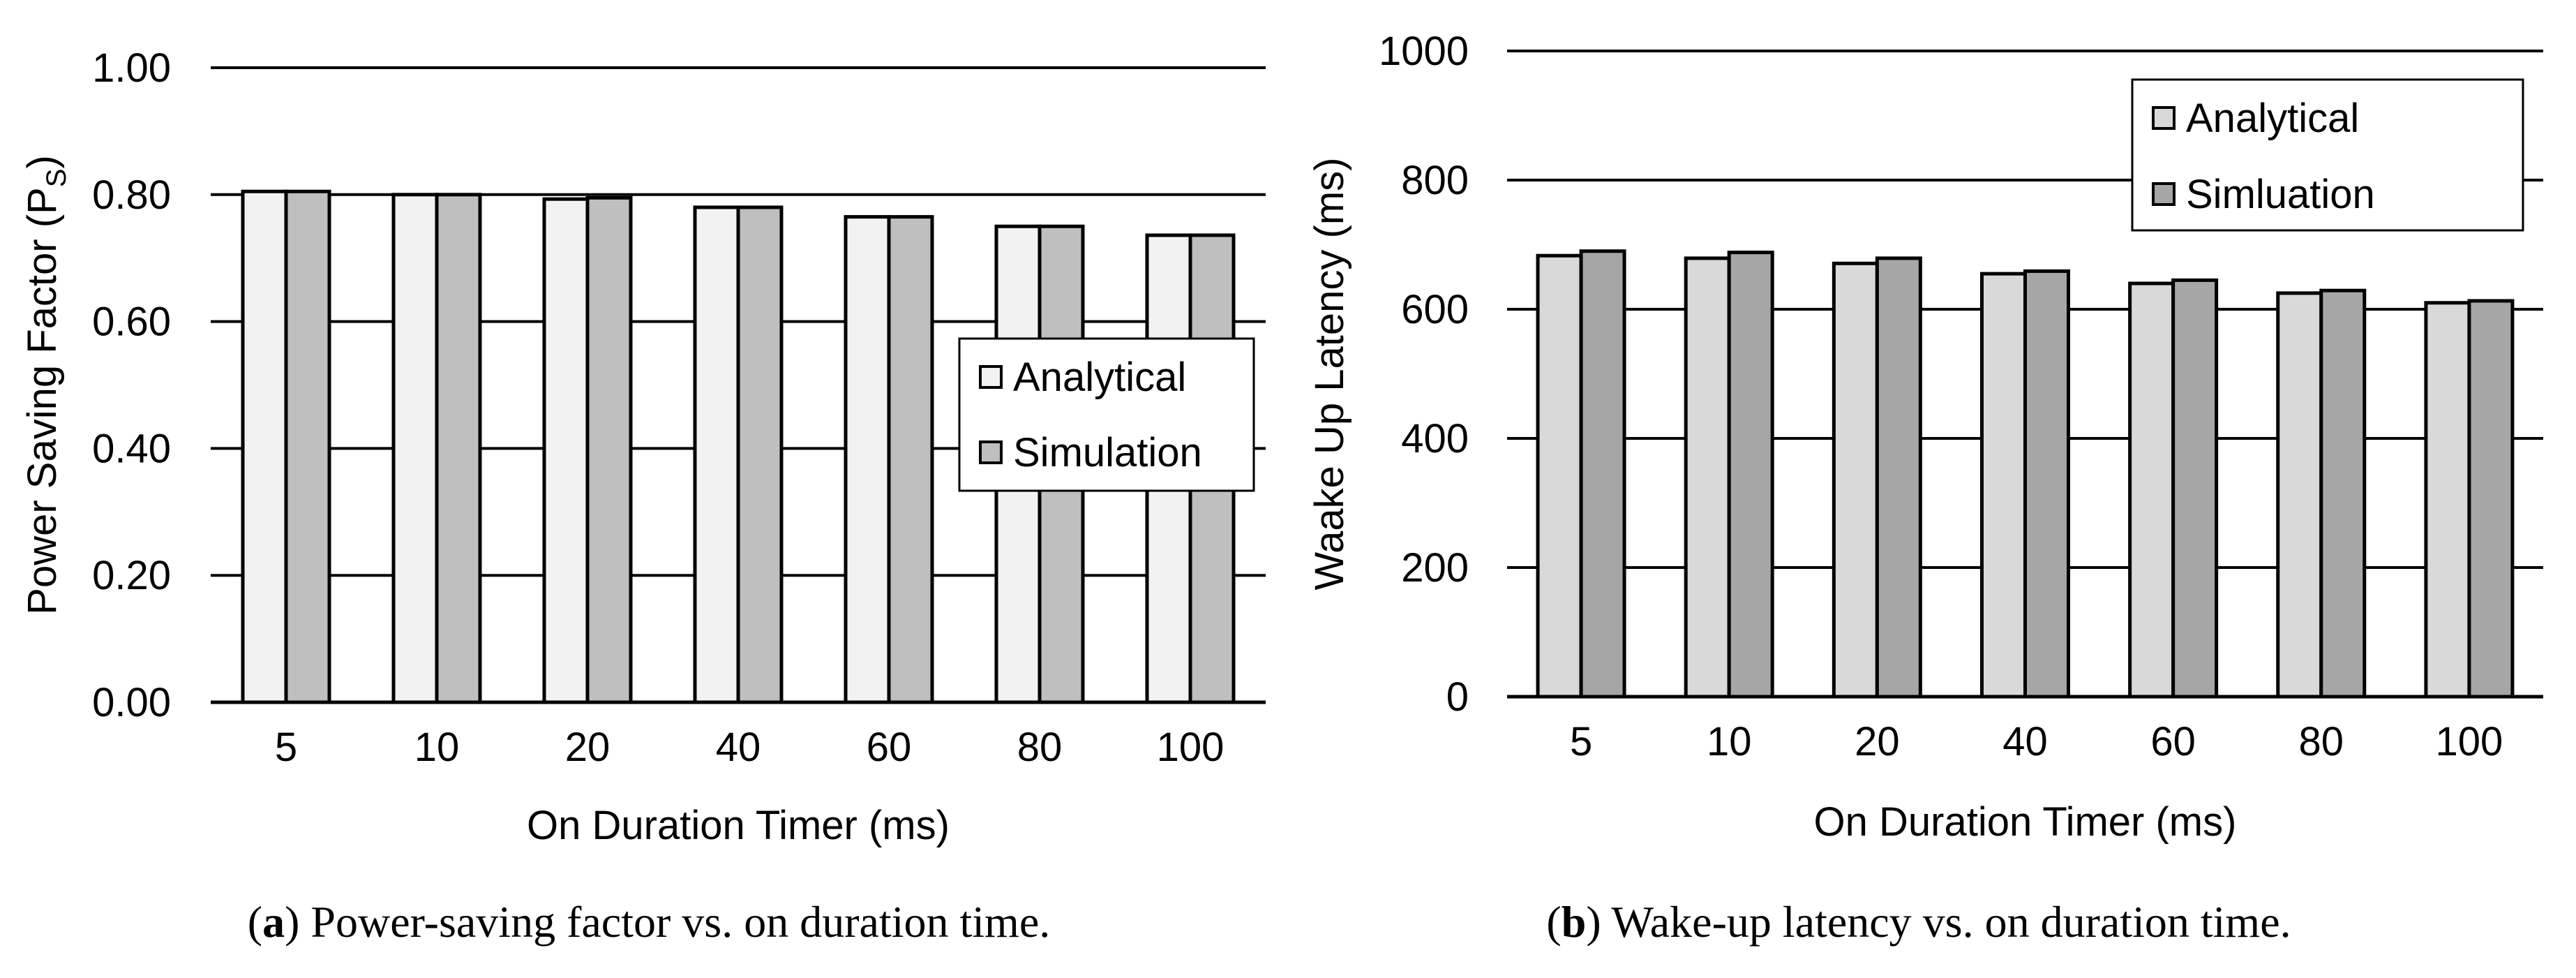  What do you see at coordinates (131, 195) in the screenshot?
I see `y-tick-label: 0.80` at bounding box center [131, 195].